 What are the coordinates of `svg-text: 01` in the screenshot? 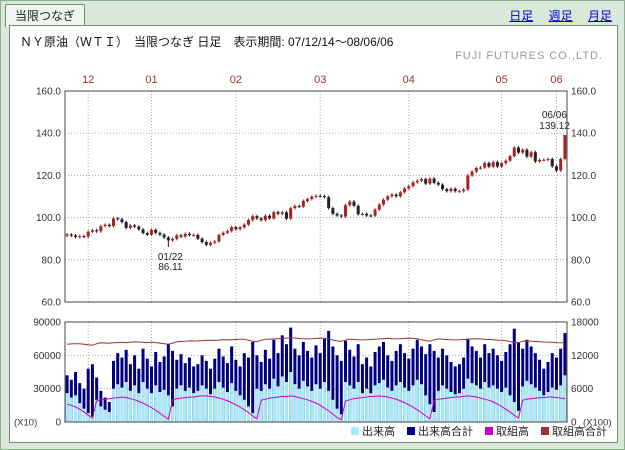 It's located at (151, 80).